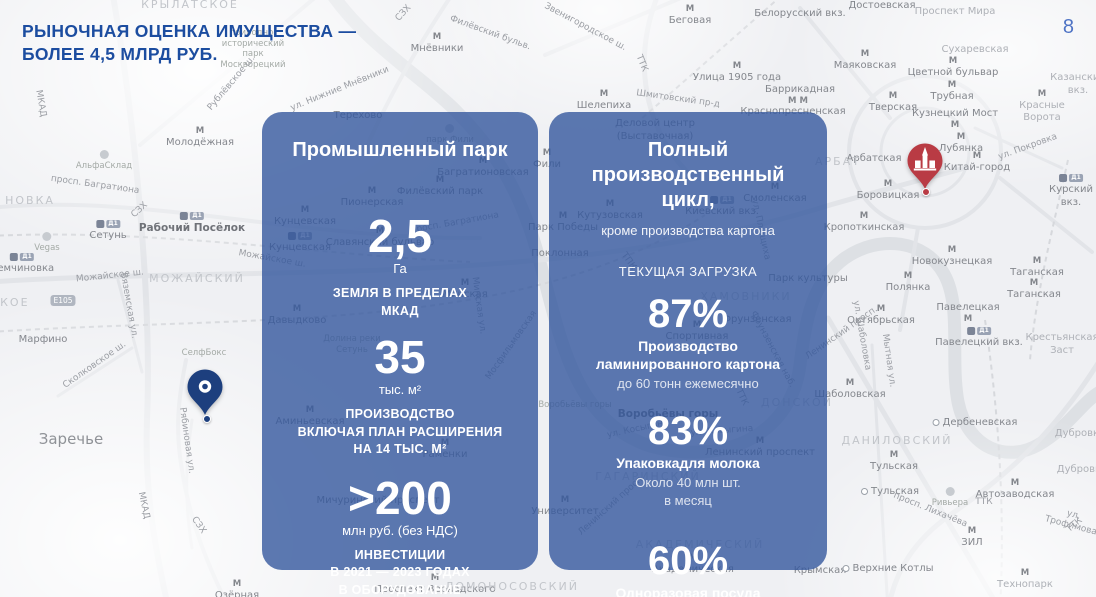 The width and height of the screenshot is (1096, 597). What do you see at coordinates (850, 389) in the screenshot?
I see `map-label: М Шаболовская` at bounding box center [850, 389].